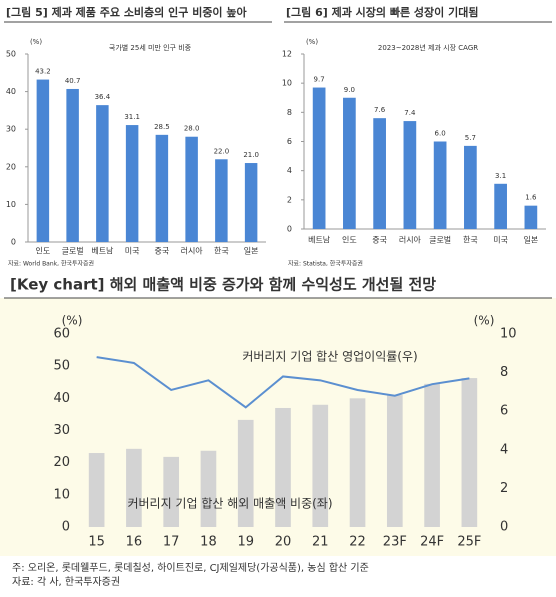  I want to click on source: 자료: Statista, 한국투자증권, so click(325, 264).